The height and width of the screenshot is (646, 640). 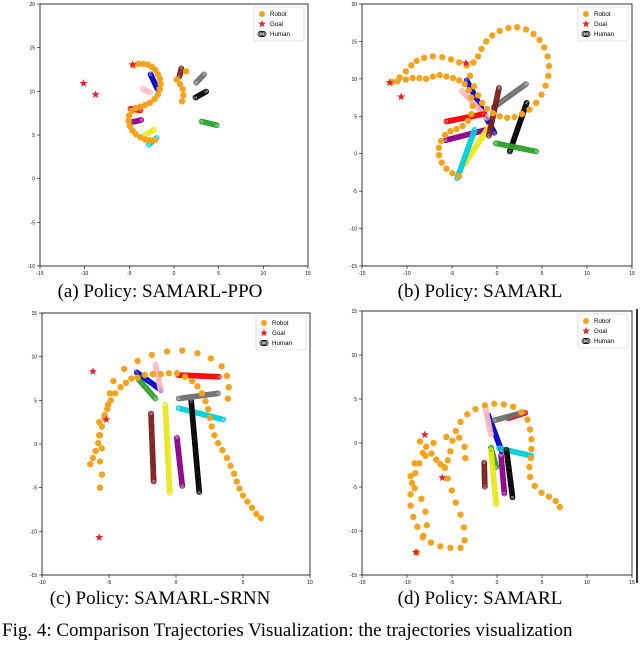 I want to click on y-tick-label: 10, so click(x=32, y=92).